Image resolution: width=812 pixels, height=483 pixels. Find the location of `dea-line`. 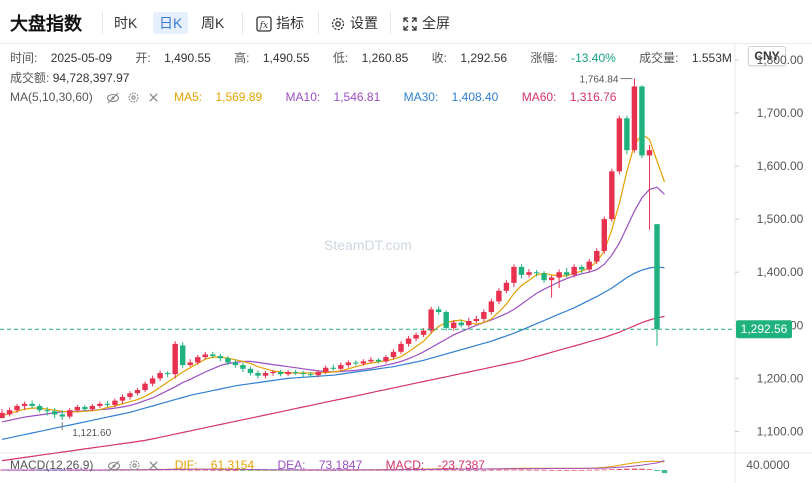

dea-line is located at coordinates (333, 465).